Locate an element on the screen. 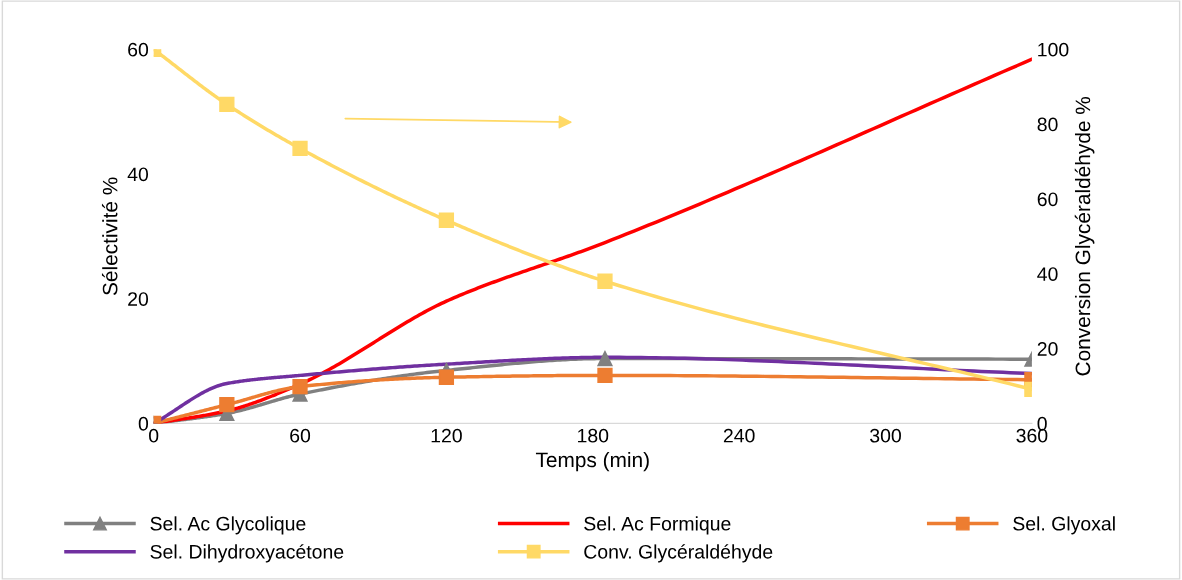 Image resolution: width=1182 pixels, height=580 pixels. legend-label: Sel. Ac Glycolique is located at coordinates (228, 525).